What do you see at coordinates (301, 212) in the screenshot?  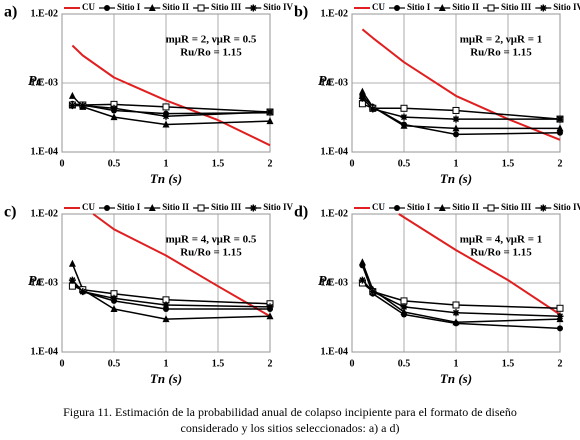 I see `panel-label: d)` at bounding box center [301, 212].